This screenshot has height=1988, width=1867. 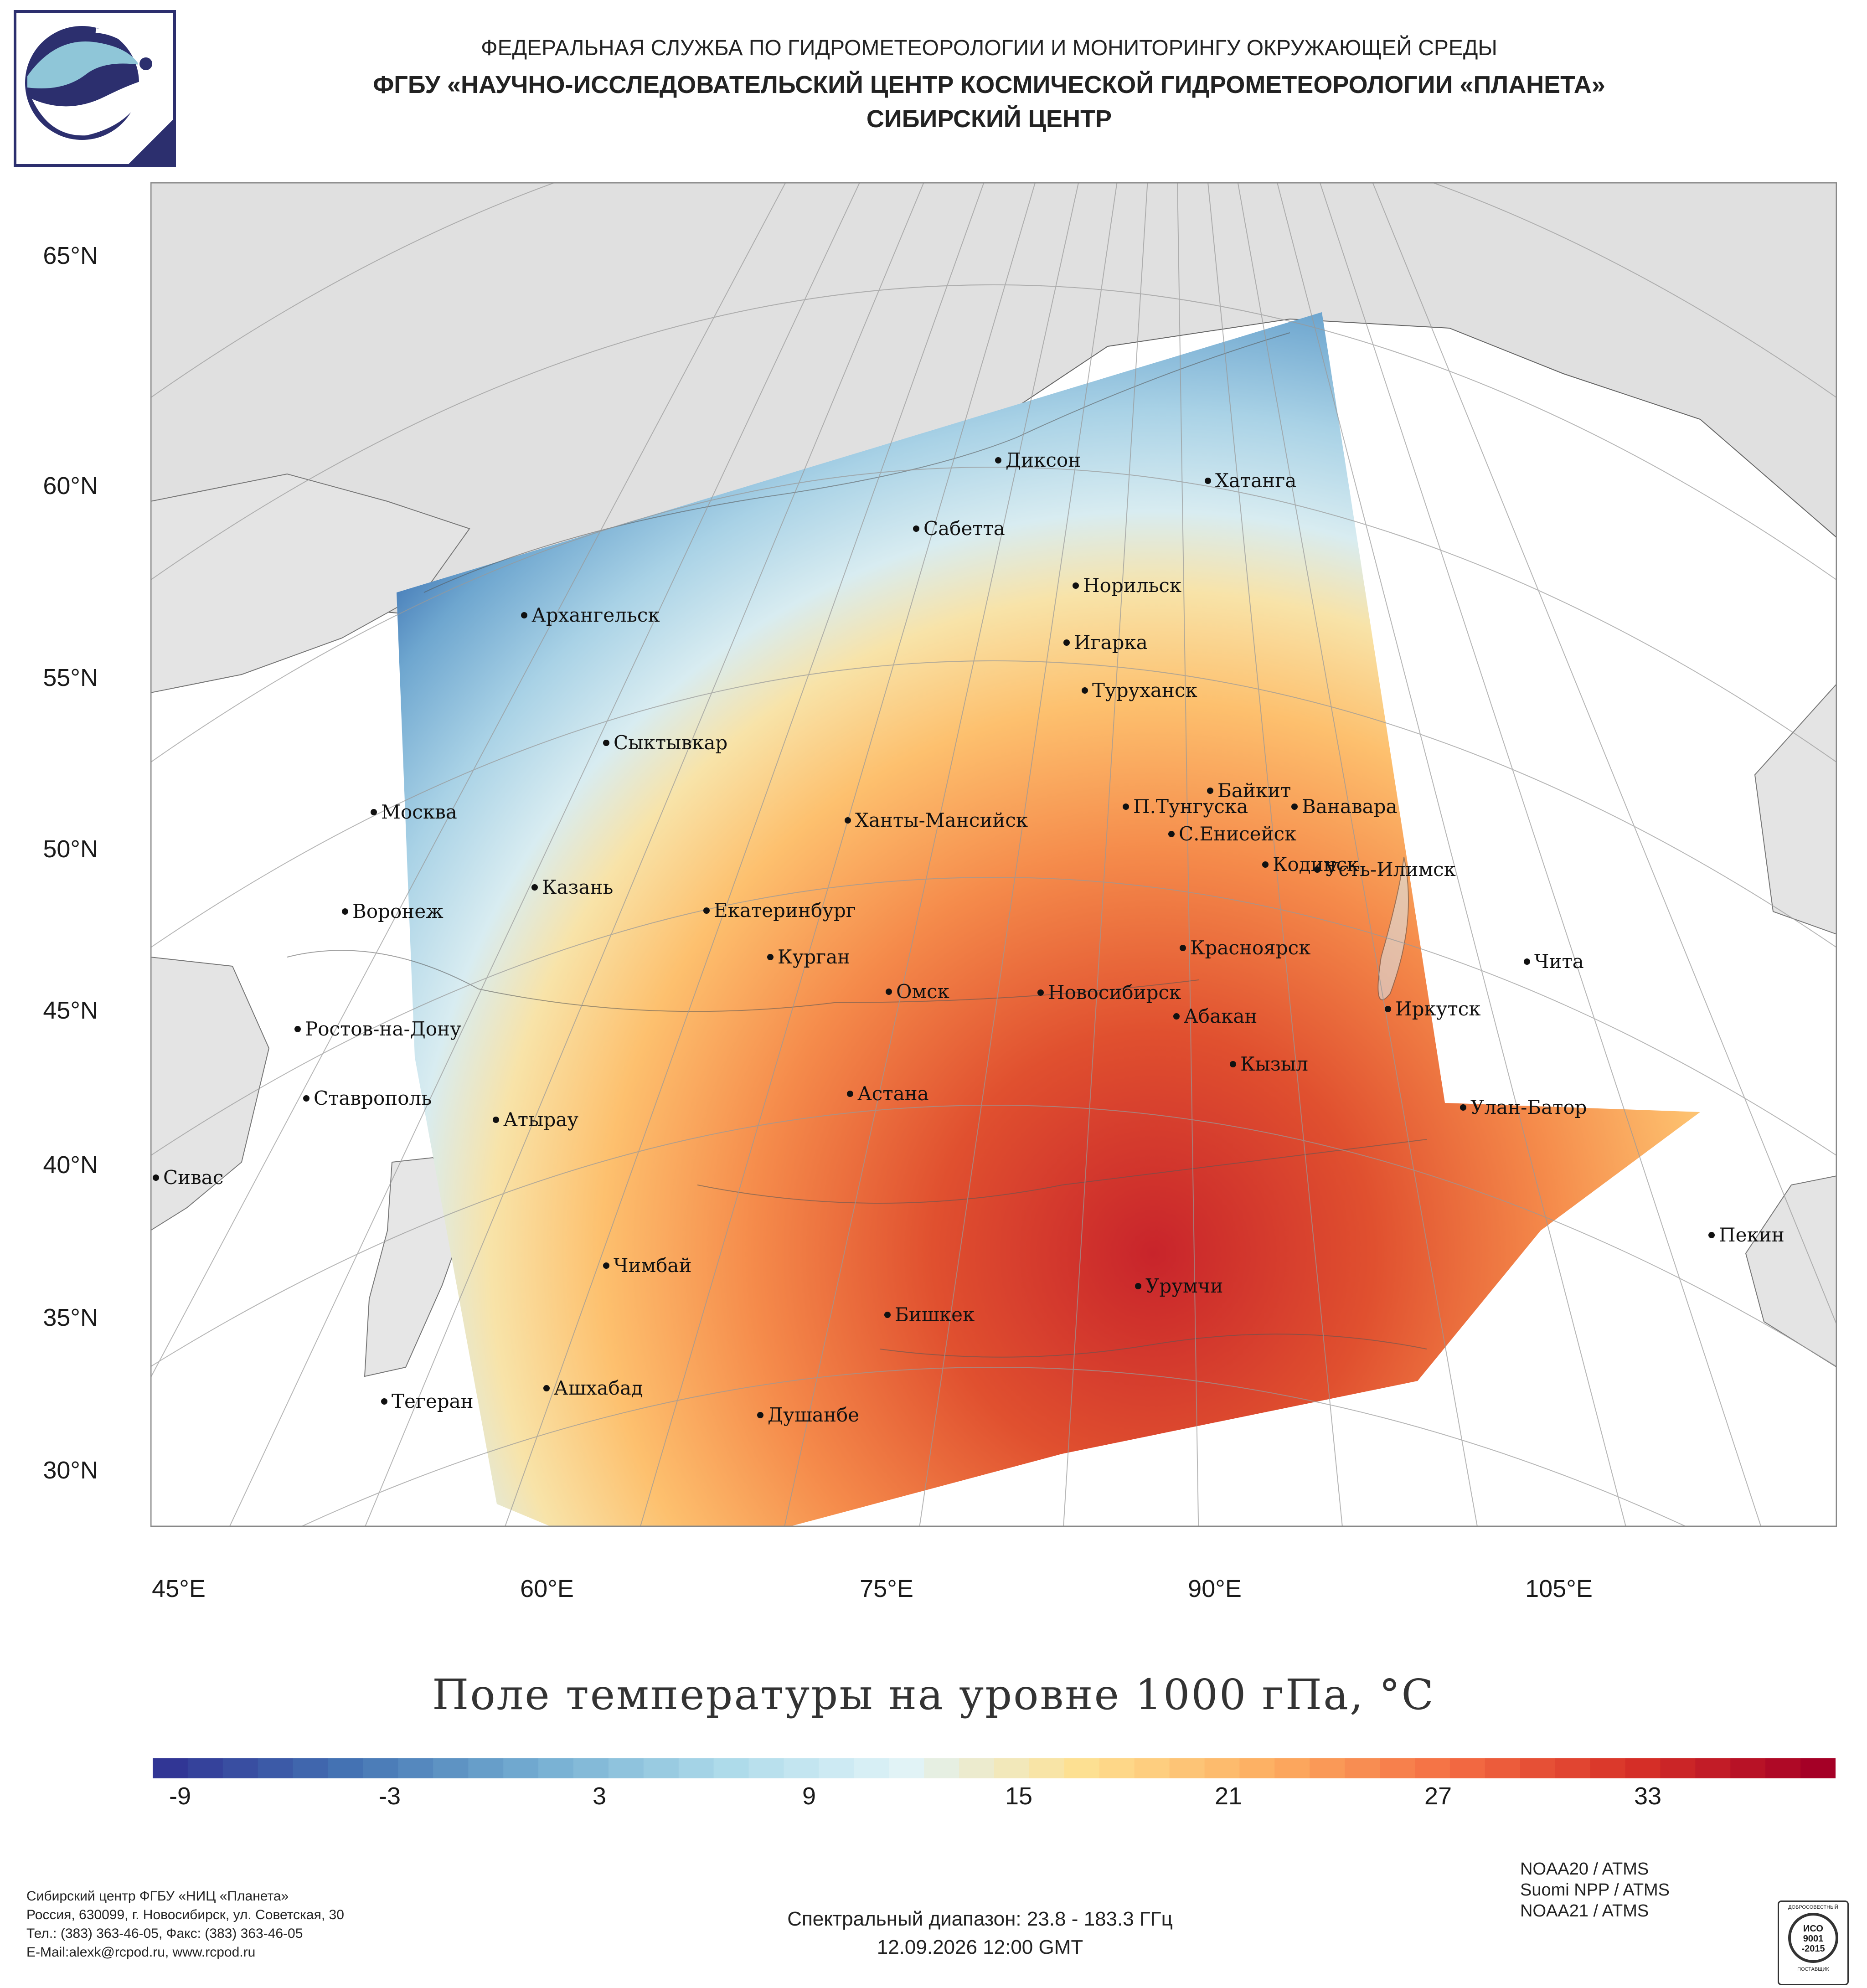 I want to click on lon-label-90: 90°E, so click(x=1215, y=1589).